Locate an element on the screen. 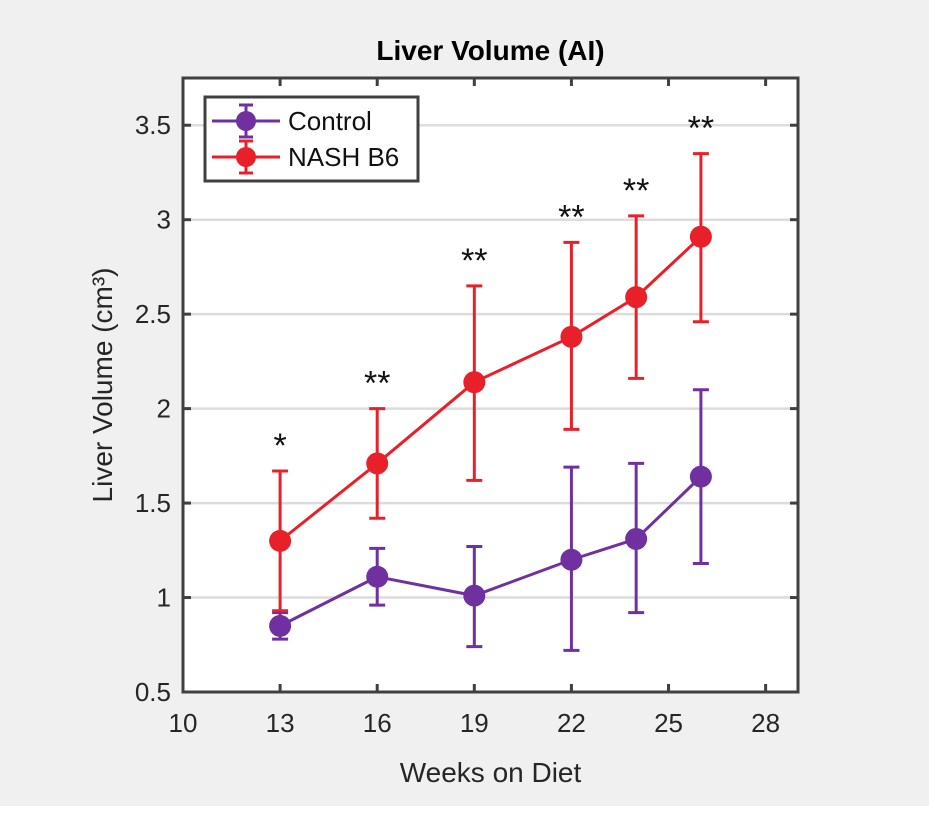 The height and width of the screenshot is (825, 929). x-tick-label: 16 is located at coordinates (377, 723).